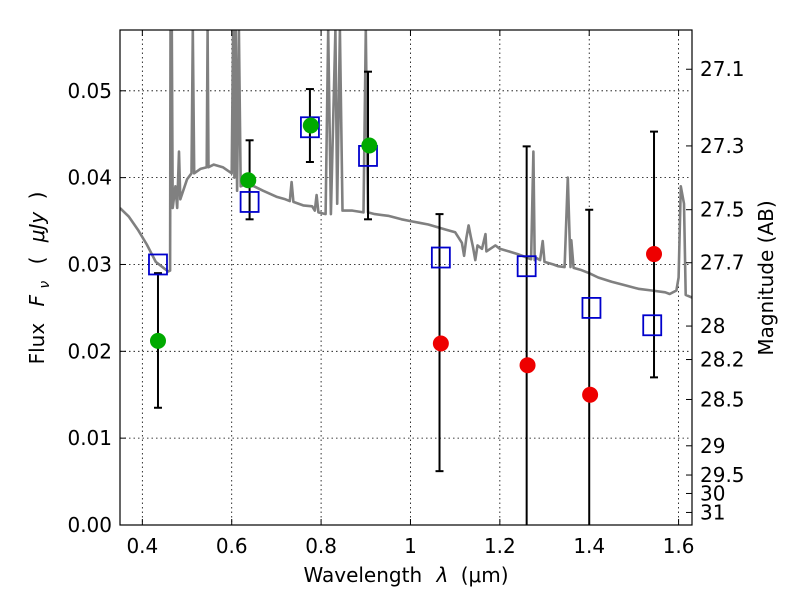 This screenshot has height=600, width=800. Describe the element at coordinates (712, 446) in the screenshot. I see `mag-tick-label: 29` at that location.